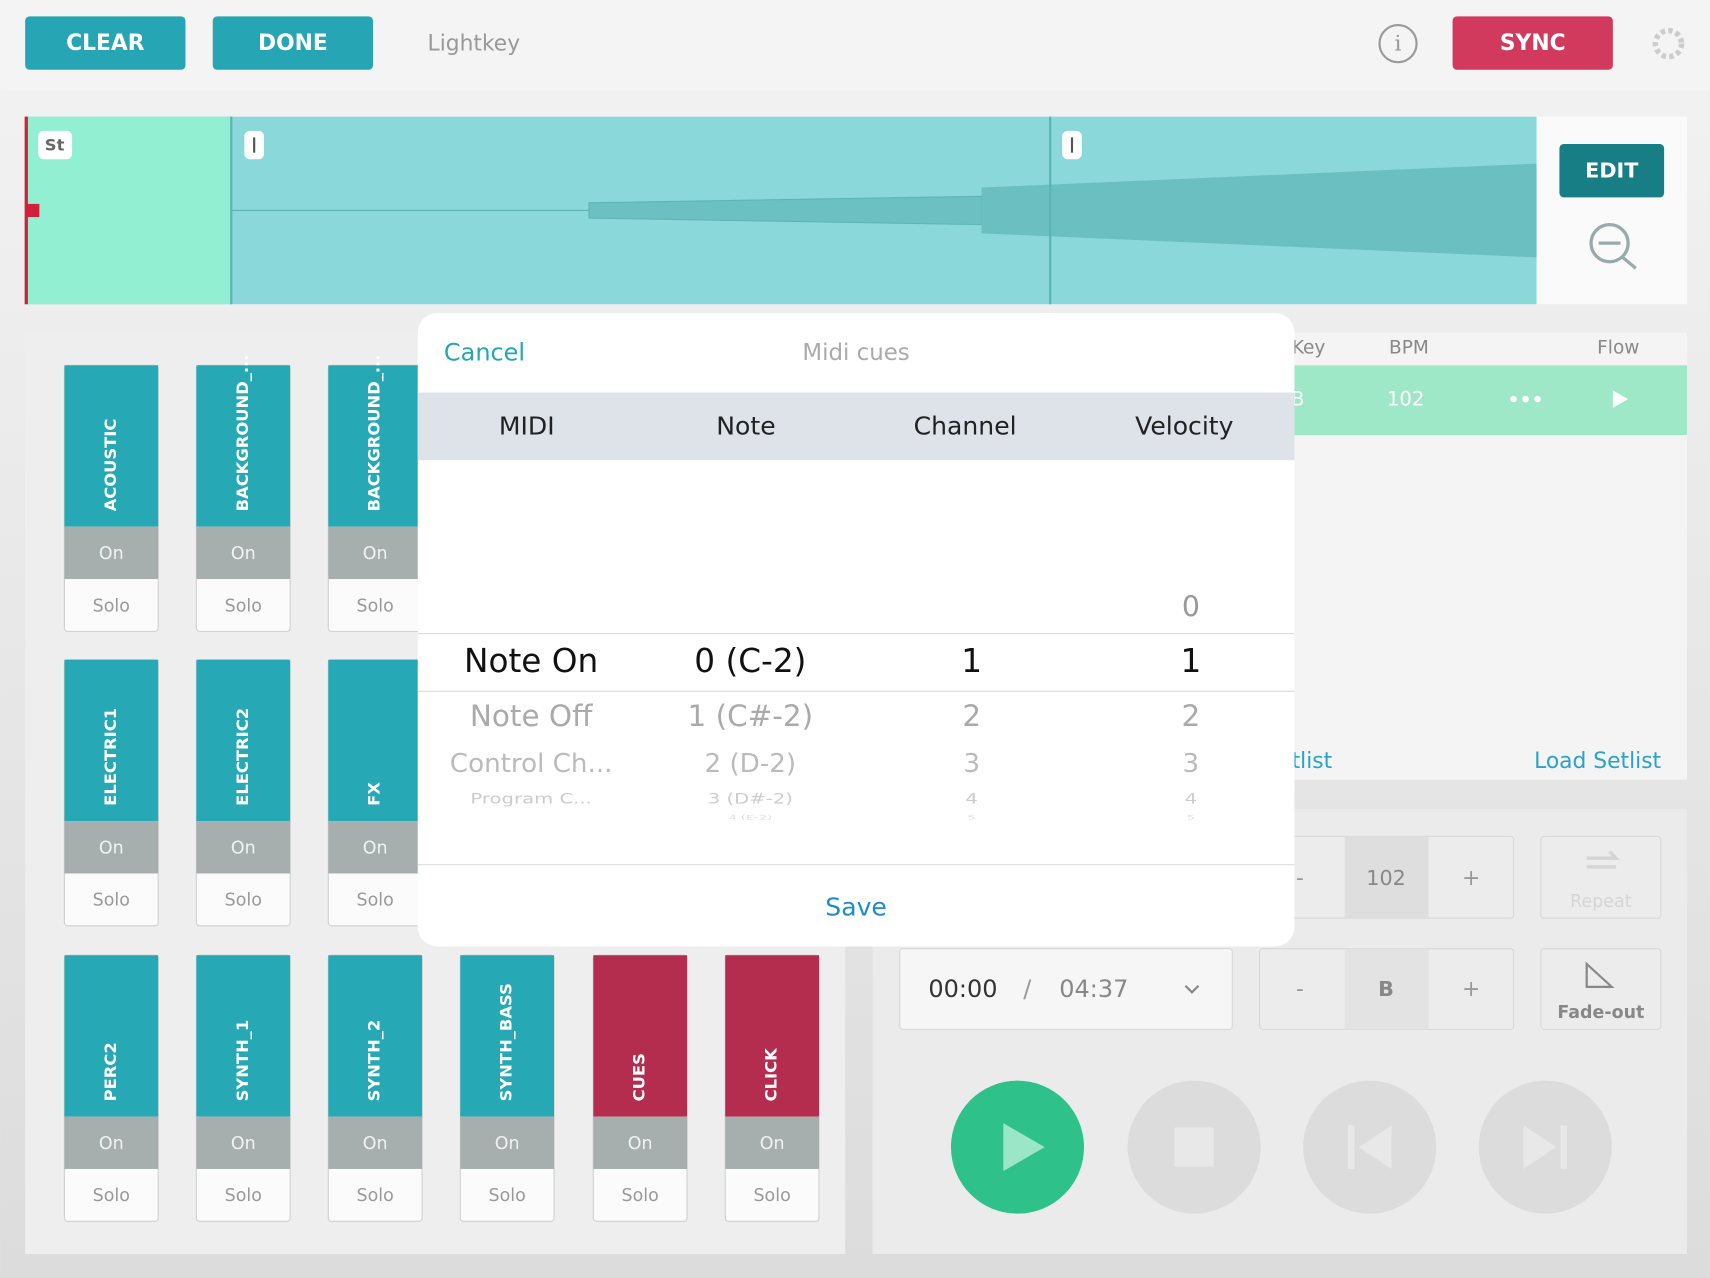  What do you see at coordinates (1192, 989) in the screenshot?
I see `chevron` at bounding box center [1192, 989].